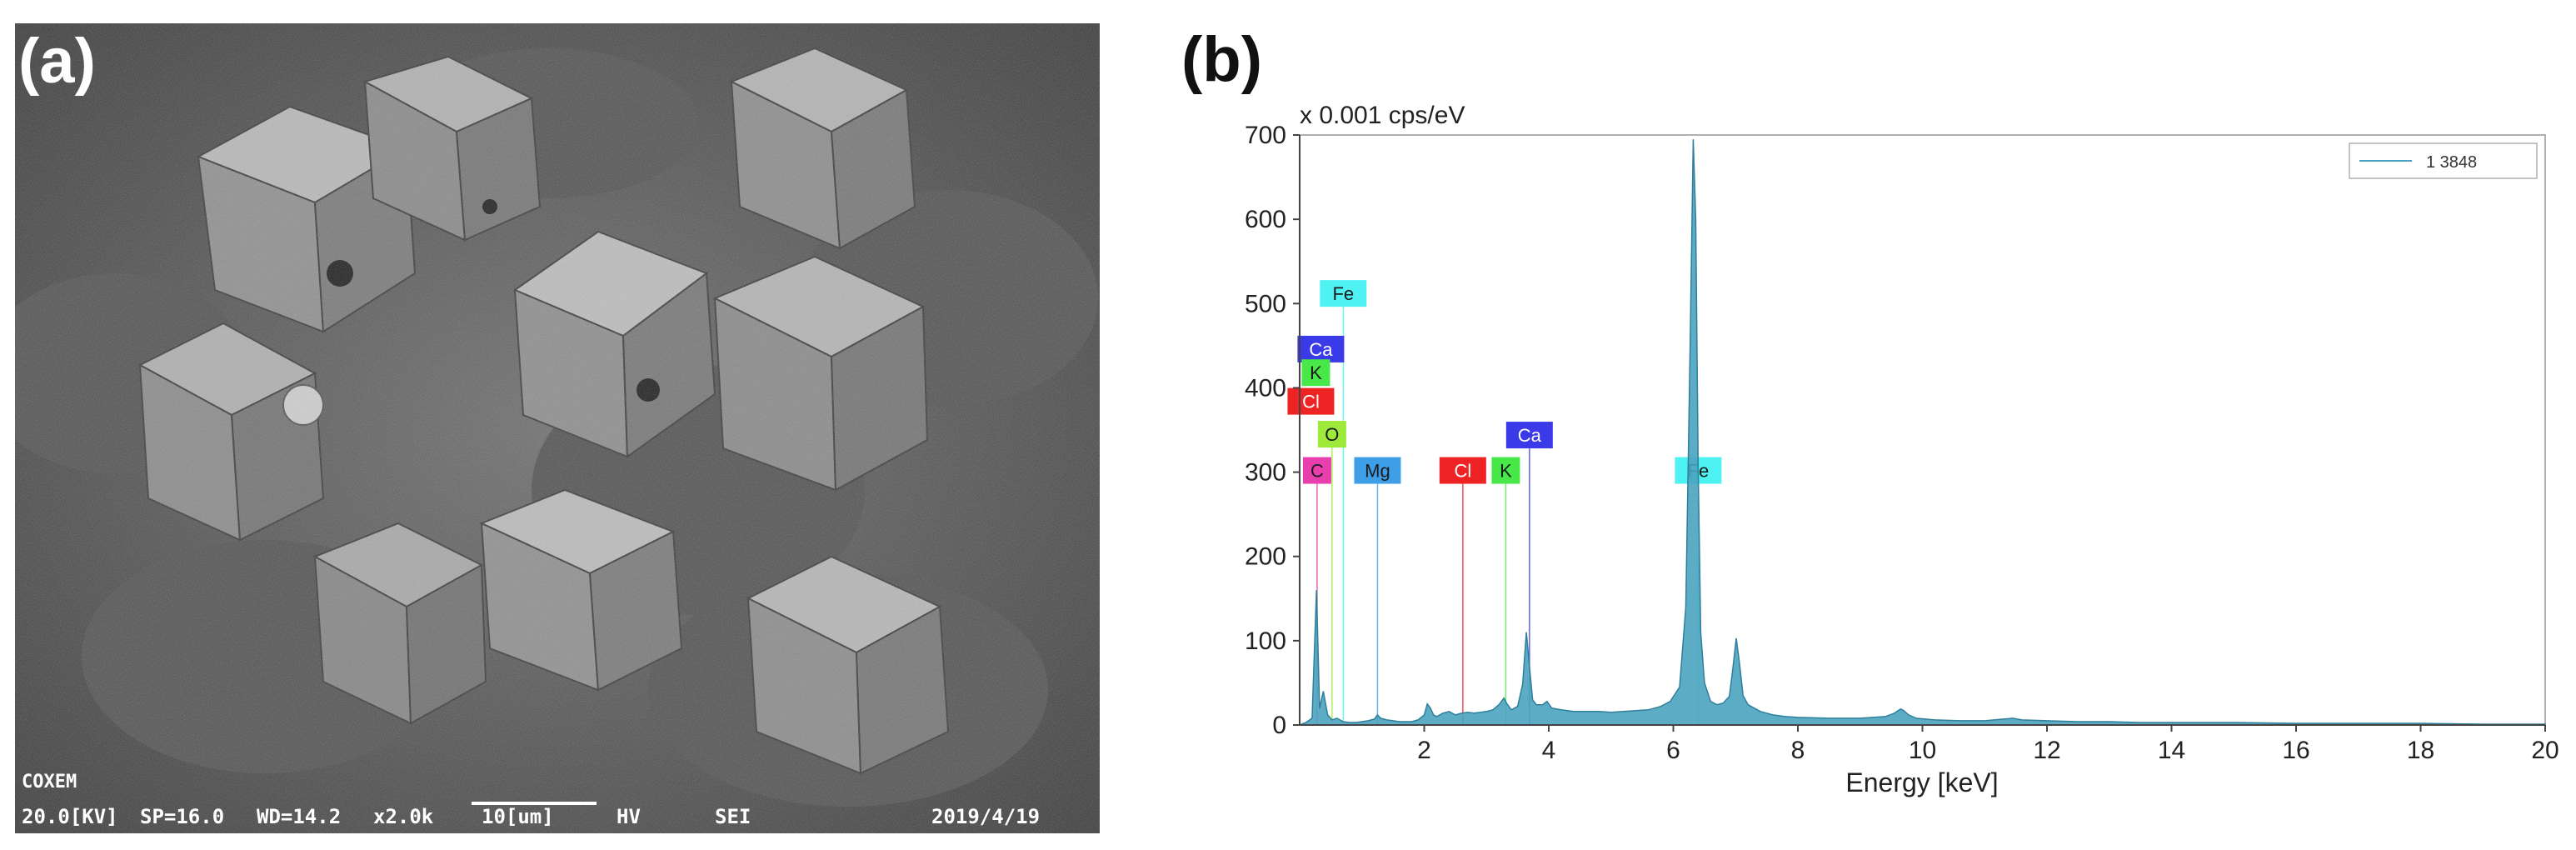 This screenshot has height=850, width=2576. I want to click on x-tick-label: 14, so click(2171, 750).